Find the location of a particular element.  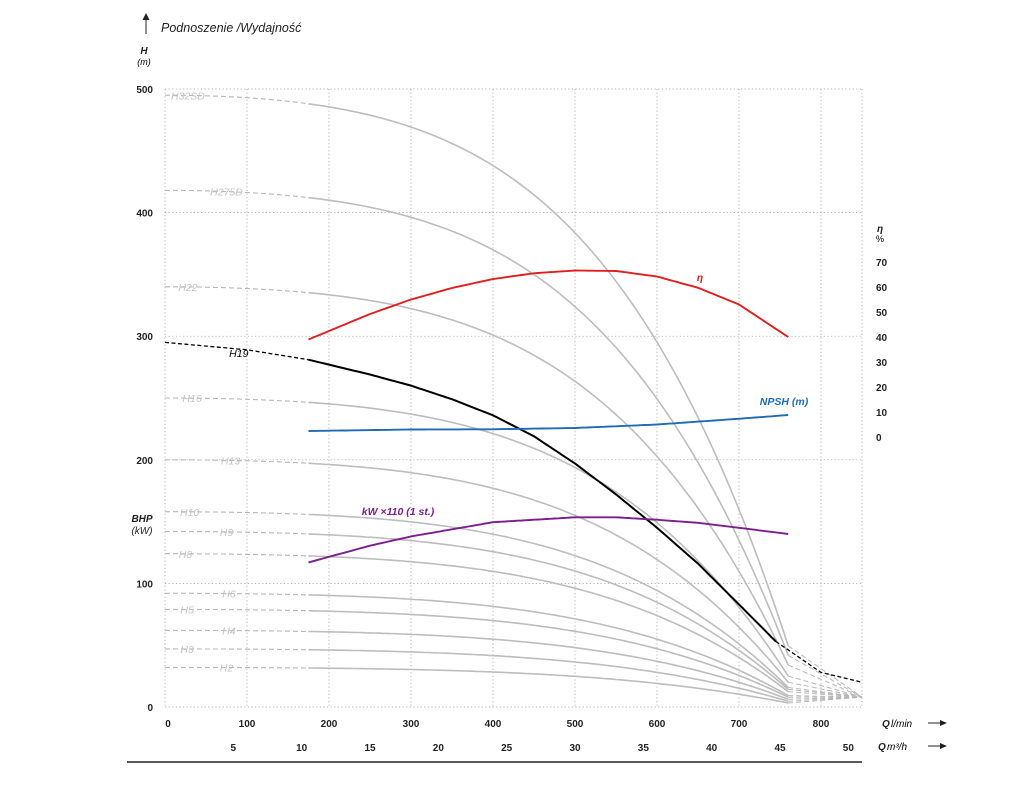

y-axis-unit: (m) is located at coordinates (144, 62).